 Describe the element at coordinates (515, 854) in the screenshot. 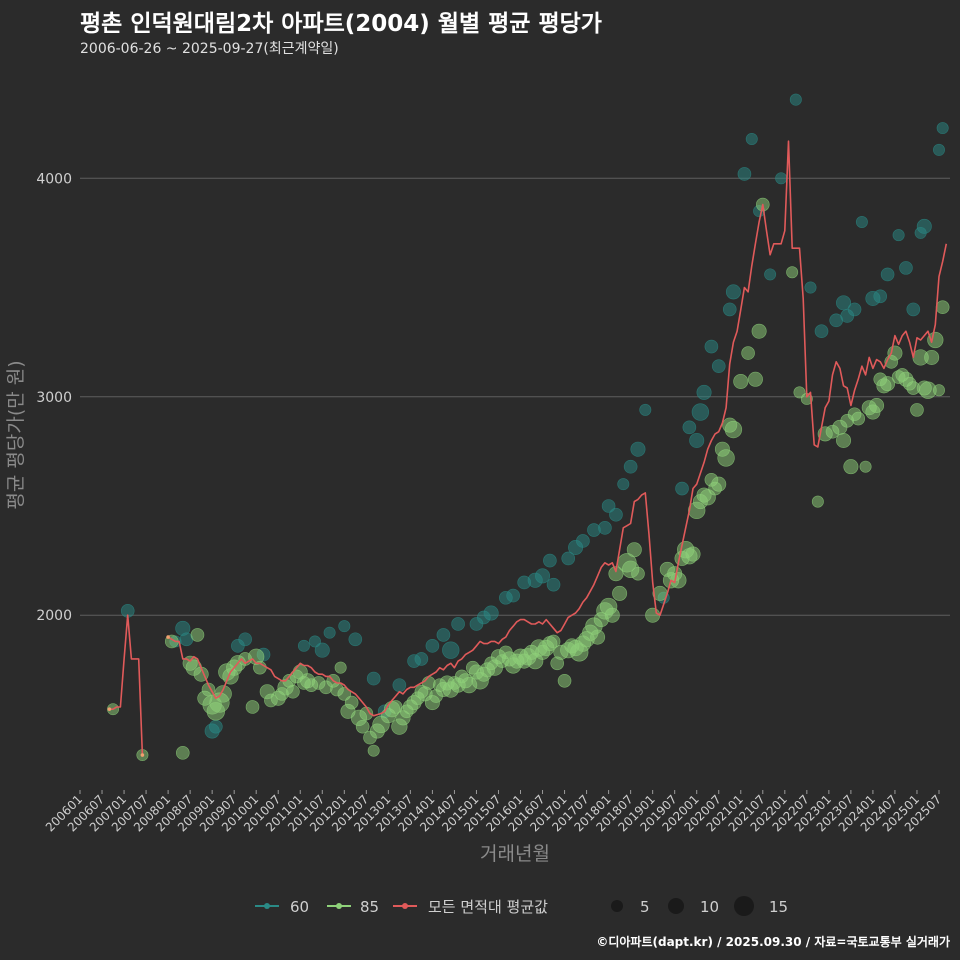

I see `x-axis-title: 거래년월` at that location.